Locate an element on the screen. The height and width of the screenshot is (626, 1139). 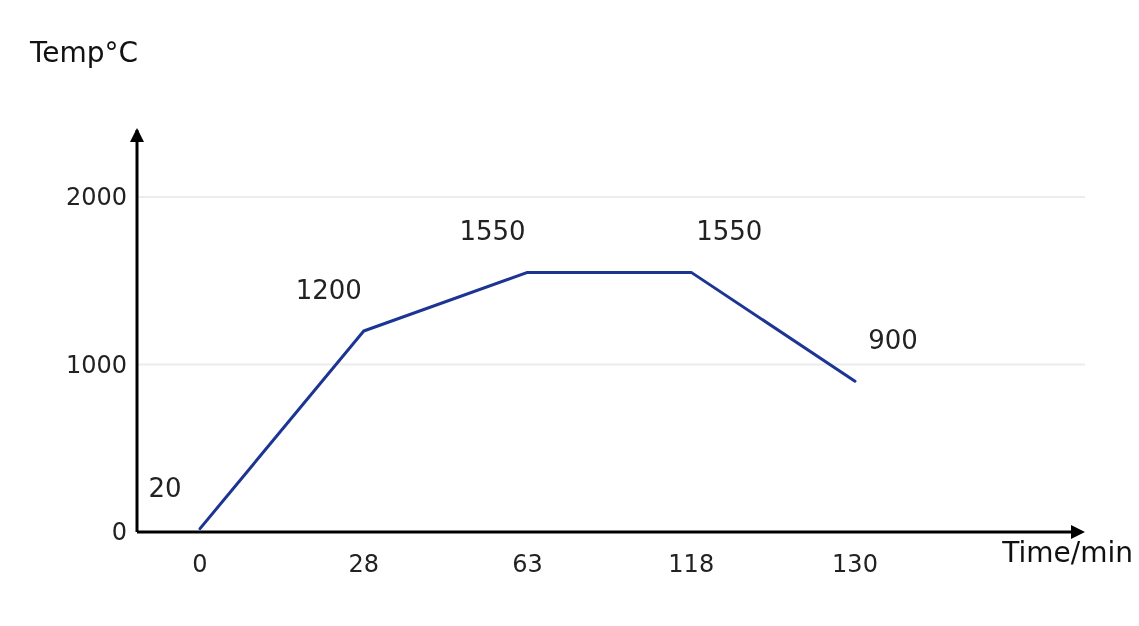
y-tick-label: 0 is located at coordinates (119, 532).